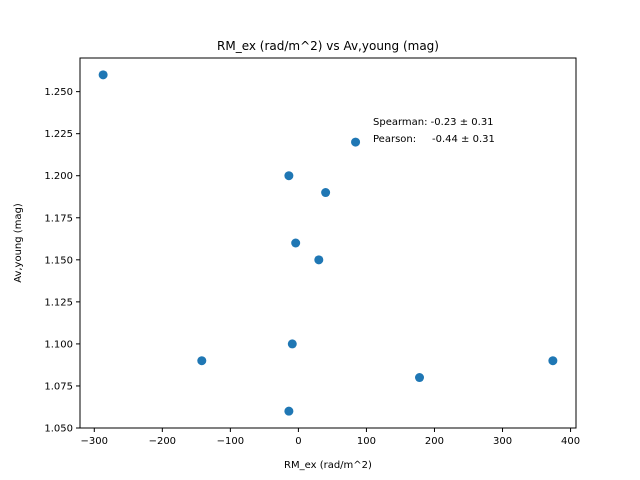  Describe the element at coordinates (230, 441) in the screenshot. I see `x-tick-label: −100` at that location.